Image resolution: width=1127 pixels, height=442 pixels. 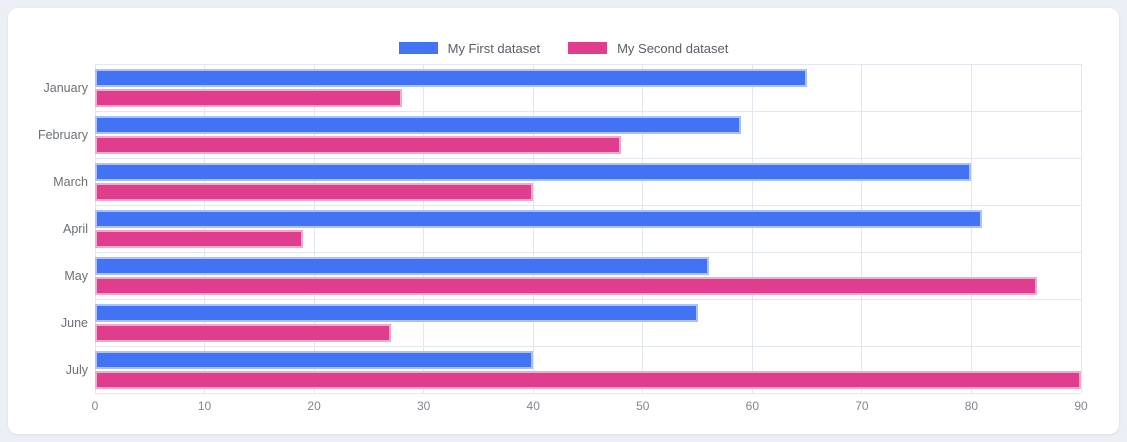 I want to click on legend-item-second-dataset: My Second dataset, so click(x=648, y=48).